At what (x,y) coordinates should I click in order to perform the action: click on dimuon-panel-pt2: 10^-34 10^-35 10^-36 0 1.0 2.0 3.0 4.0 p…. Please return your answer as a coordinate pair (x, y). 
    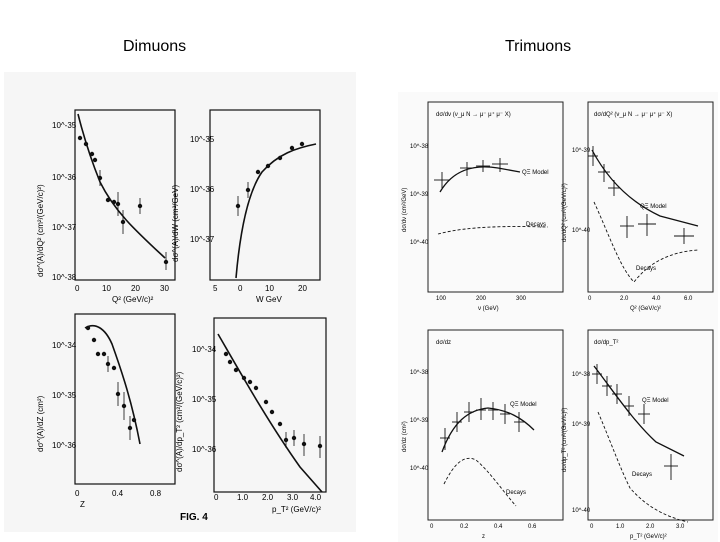
    Looking at the image, I should click on (251, 415).